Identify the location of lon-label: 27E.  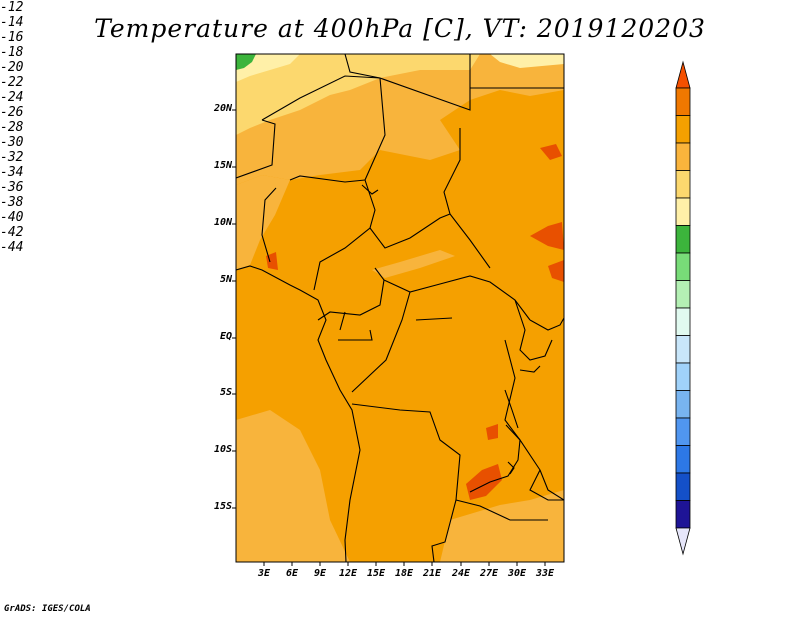
(489, 573).